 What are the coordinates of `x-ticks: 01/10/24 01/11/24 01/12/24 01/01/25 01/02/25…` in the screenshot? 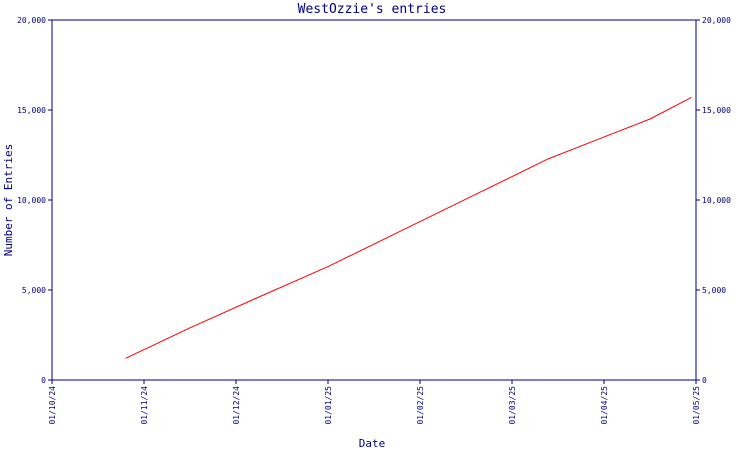 It's located at (374, 402).